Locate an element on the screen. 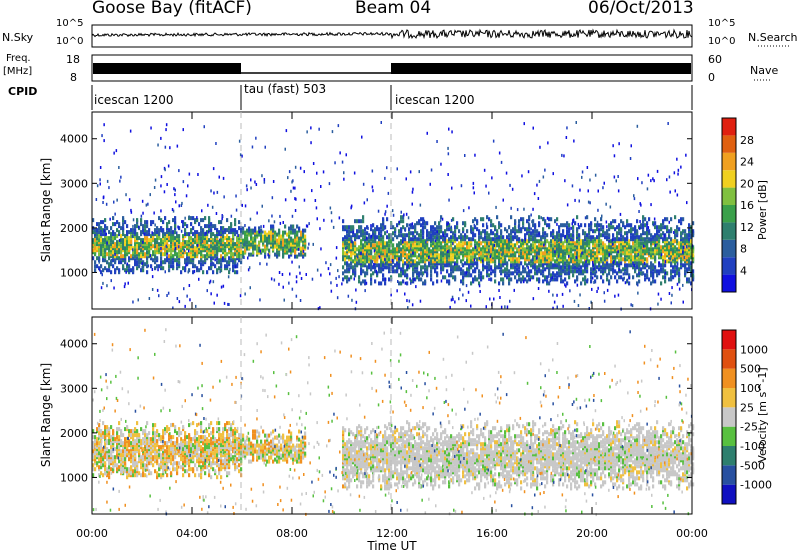 This screenshot has width=800, height=554. freq-block is located at coordinates (167, 68).